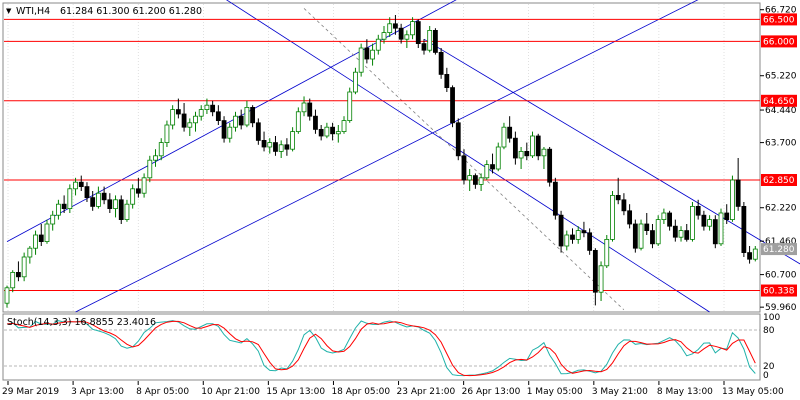 The image size is (800, 400). I want to click on time-label: 8 Apr 05:00, so click(162, 392).